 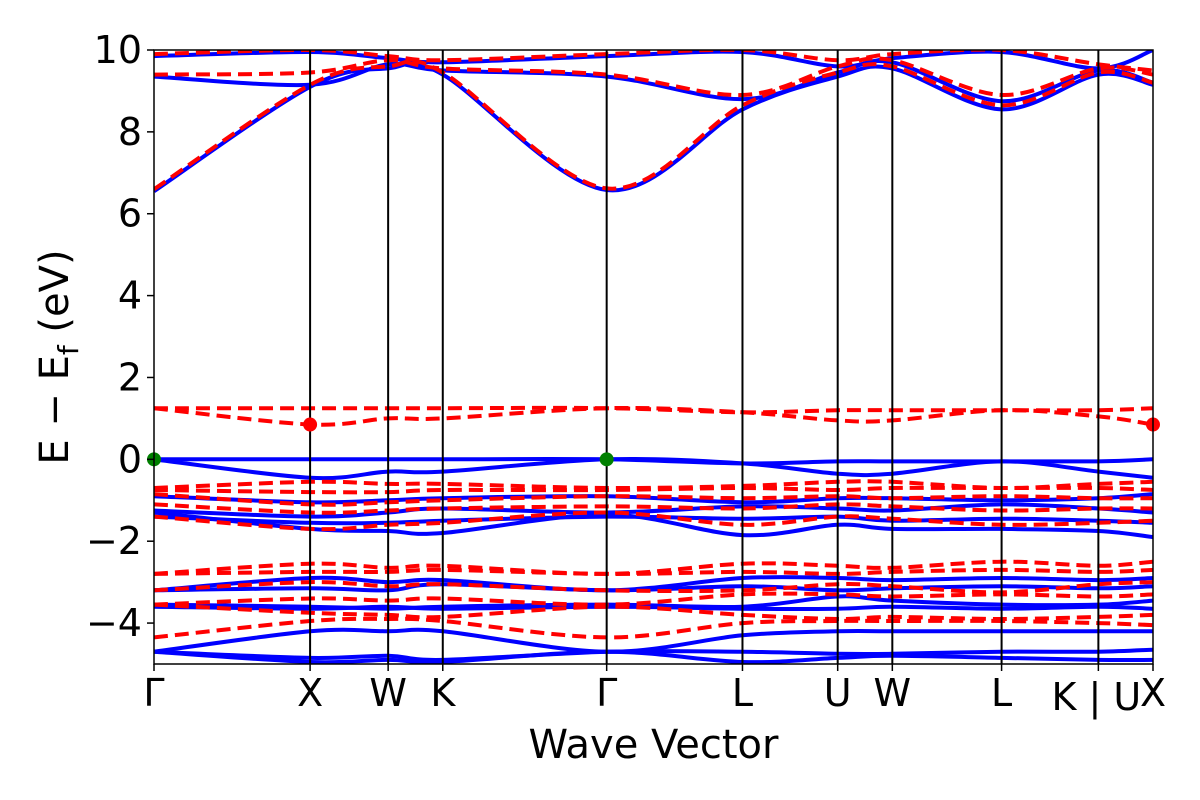 What do you see at coordinates (130, 132) in the screenshot?
I see `y-tick-label-6: 8` at bounding box center [130, 132].